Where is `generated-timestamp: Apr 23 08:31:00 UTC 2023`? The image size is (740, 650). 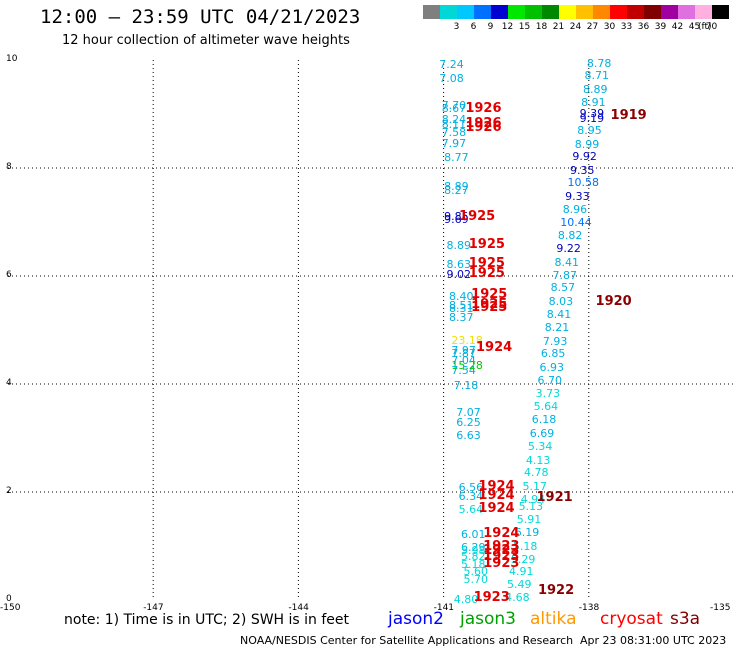 generated-timestamp: Apr 23 08:31:00 UTC 2023 is located at coordinates (653, 640).